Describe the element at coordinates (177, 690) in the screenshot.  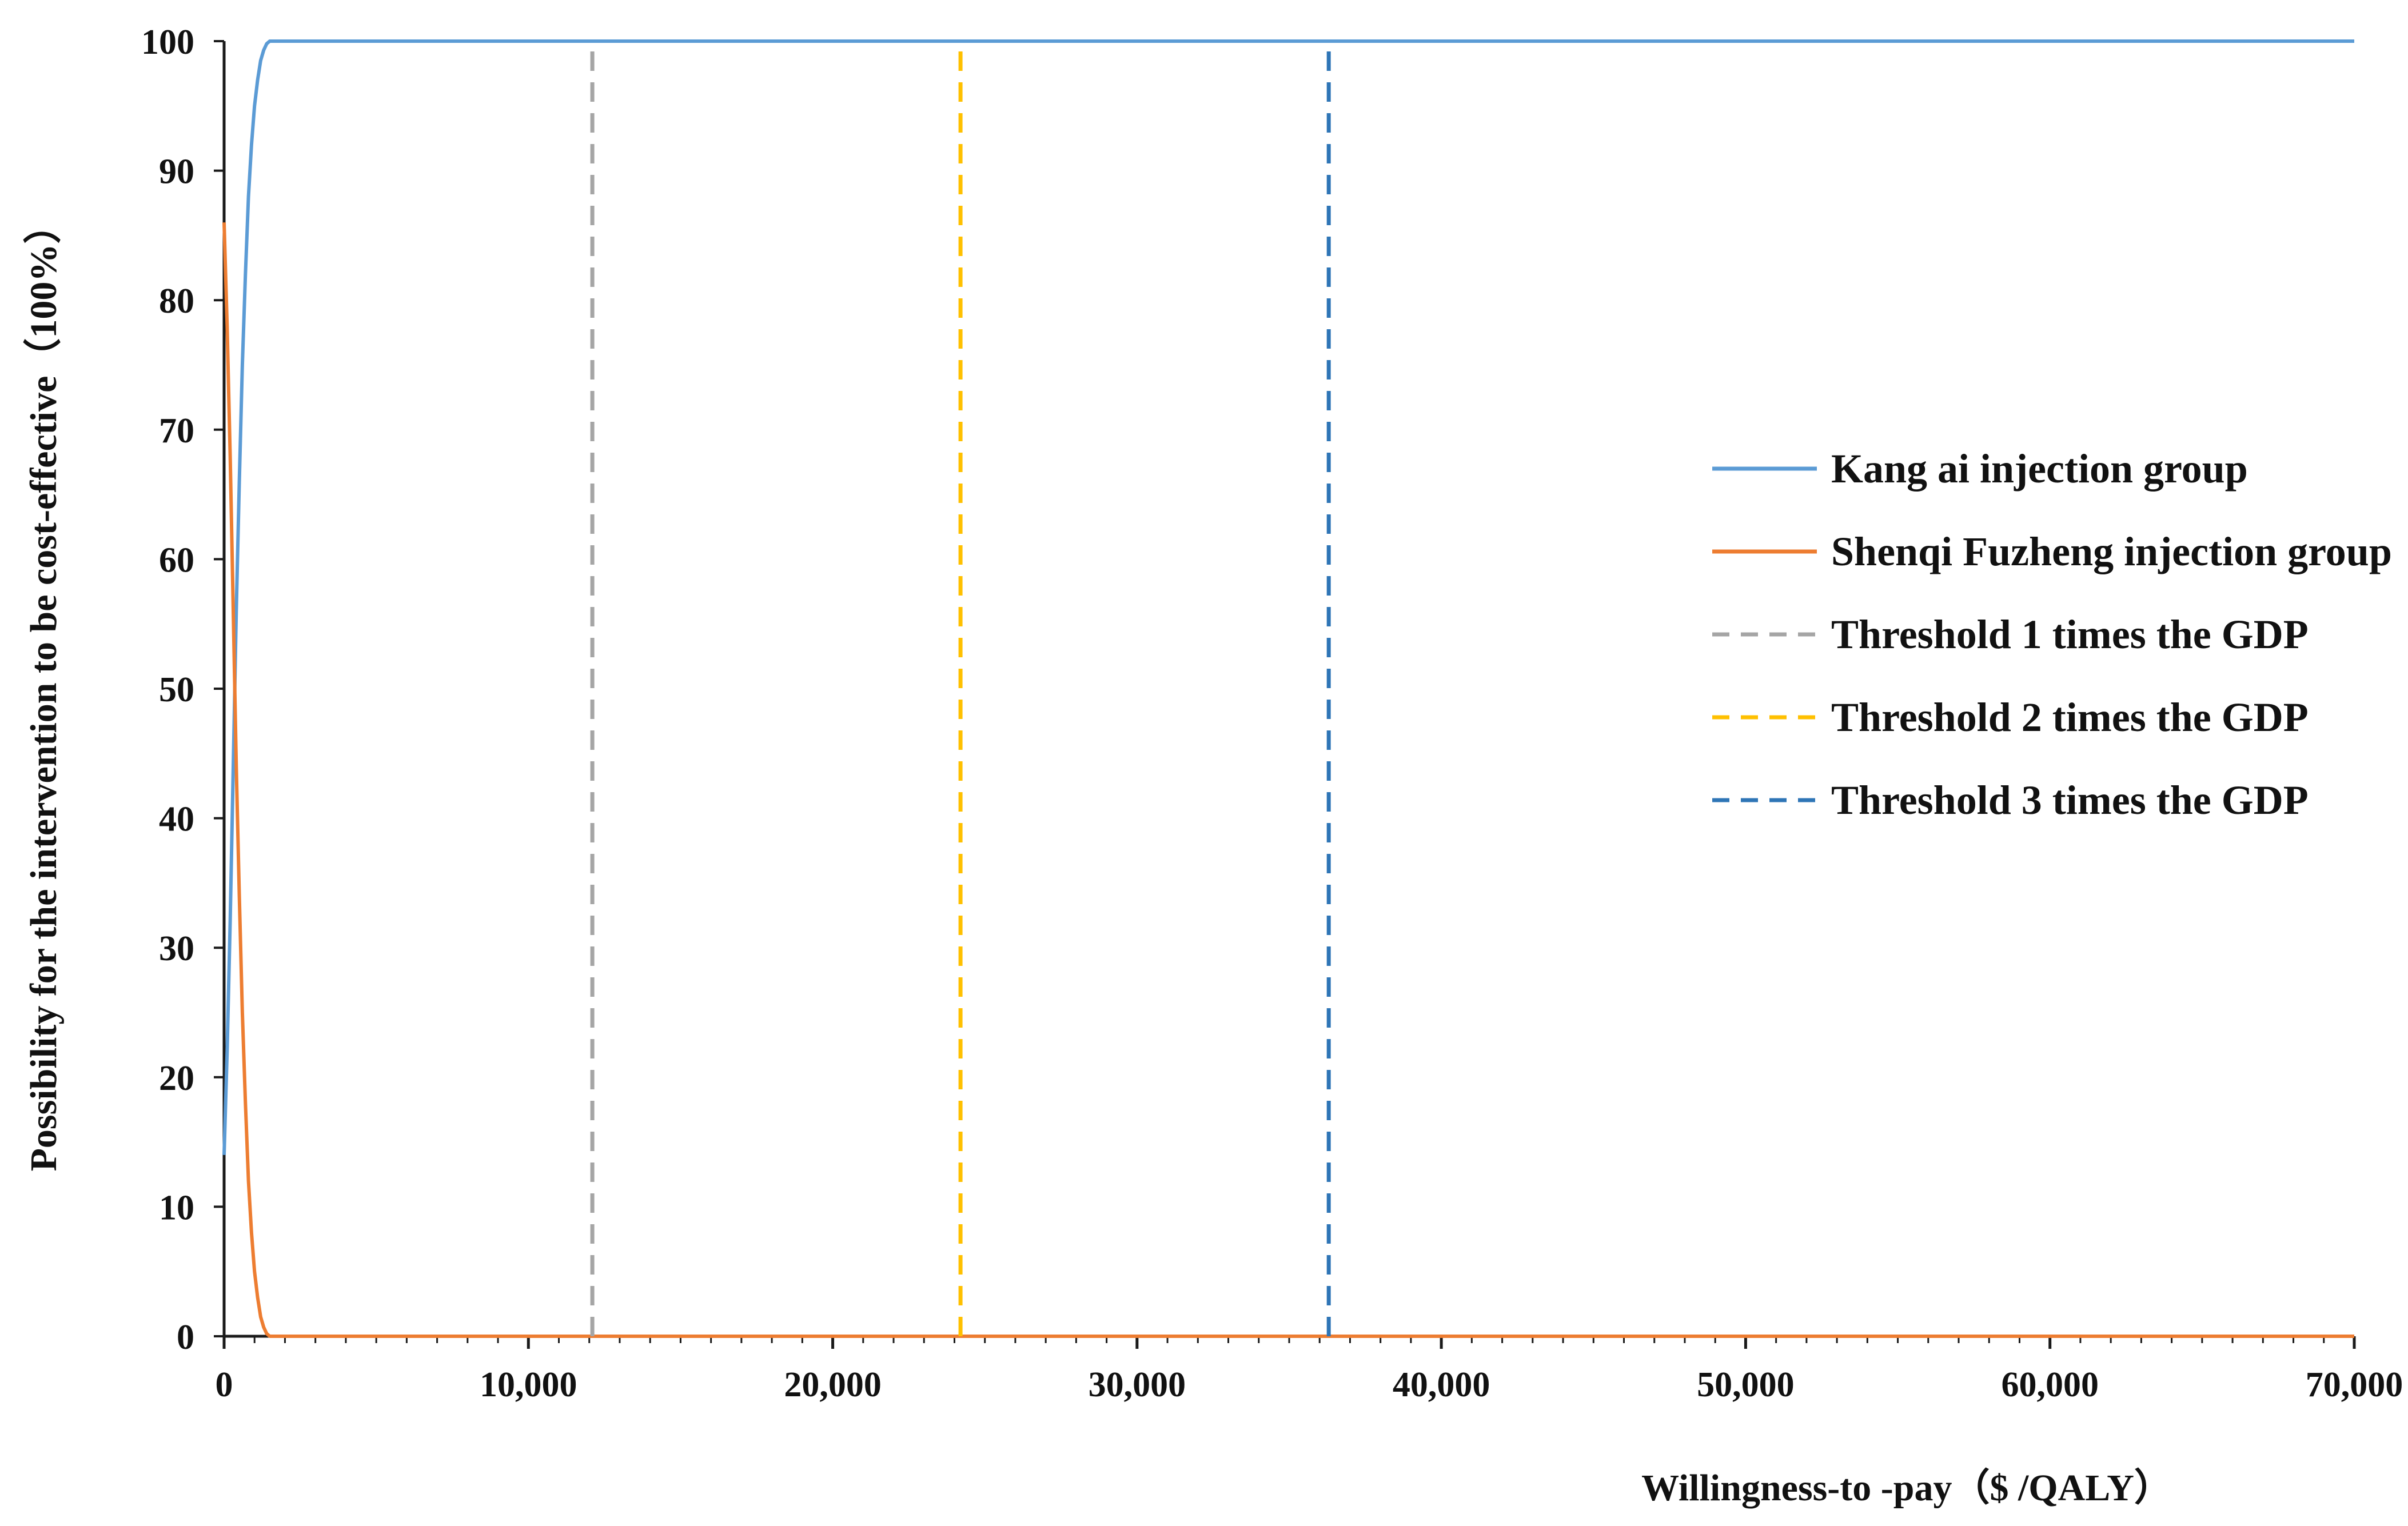
I see `y-tick-label: 50` at that location.